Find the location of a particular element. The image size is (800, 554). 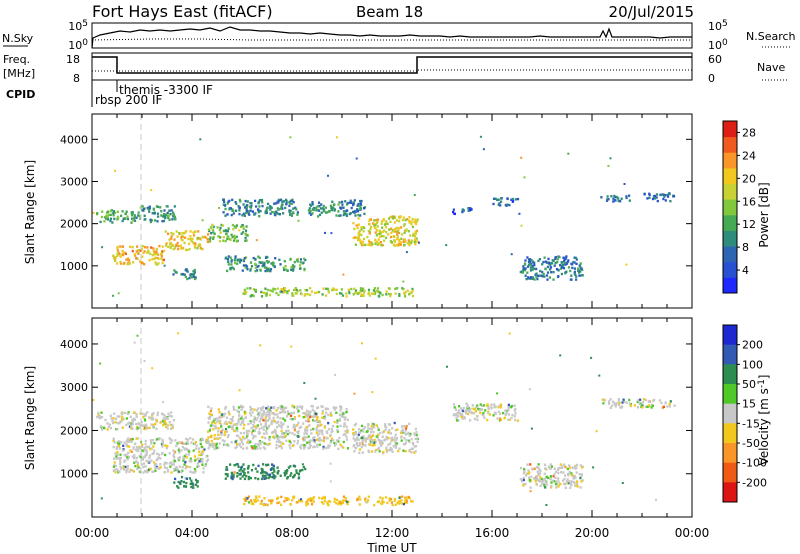

colorbar-tick-label: 100 is located at coordinates (752, 364).